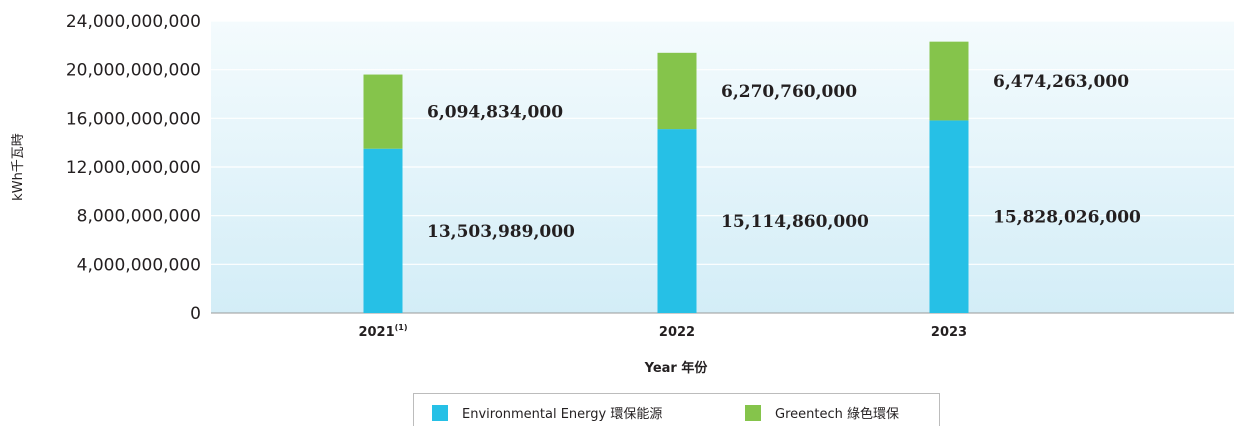 The width and height of the screenshot is (1234, 426). What do you see at coordinates (677, 91) in the screenshot?
I see `bar-greentech-2022` at bounding box center [677, 91].